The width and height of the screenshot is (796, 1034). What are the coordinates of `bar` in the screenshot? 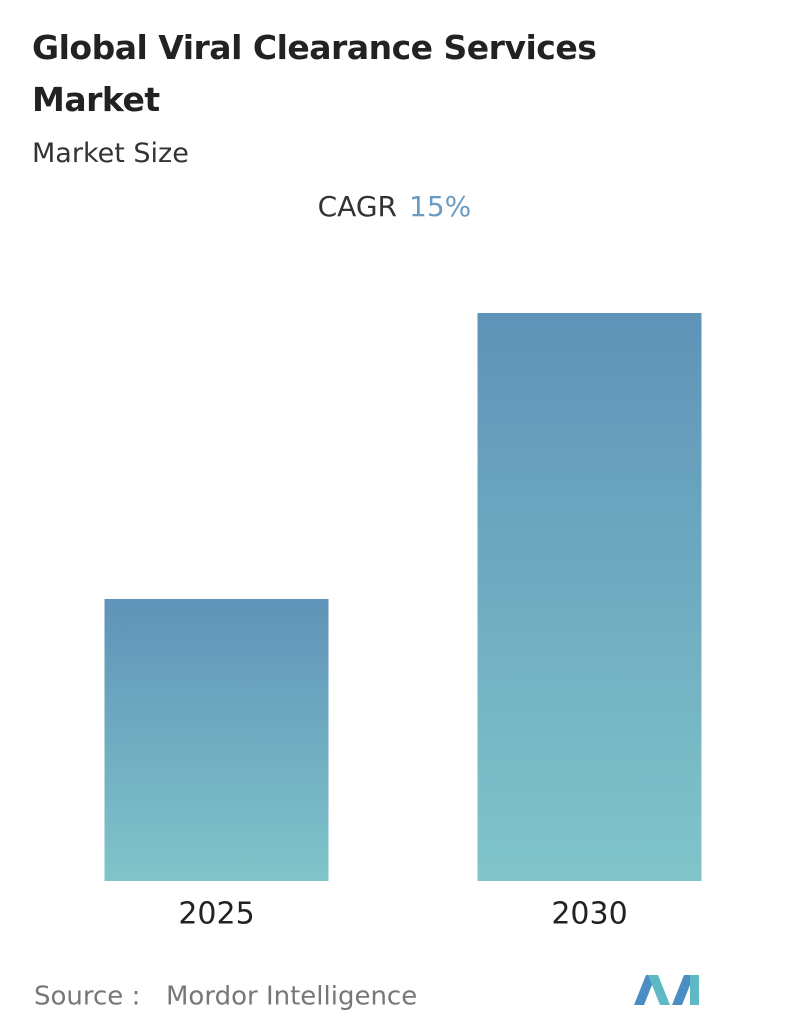 It's located at (216, 740).